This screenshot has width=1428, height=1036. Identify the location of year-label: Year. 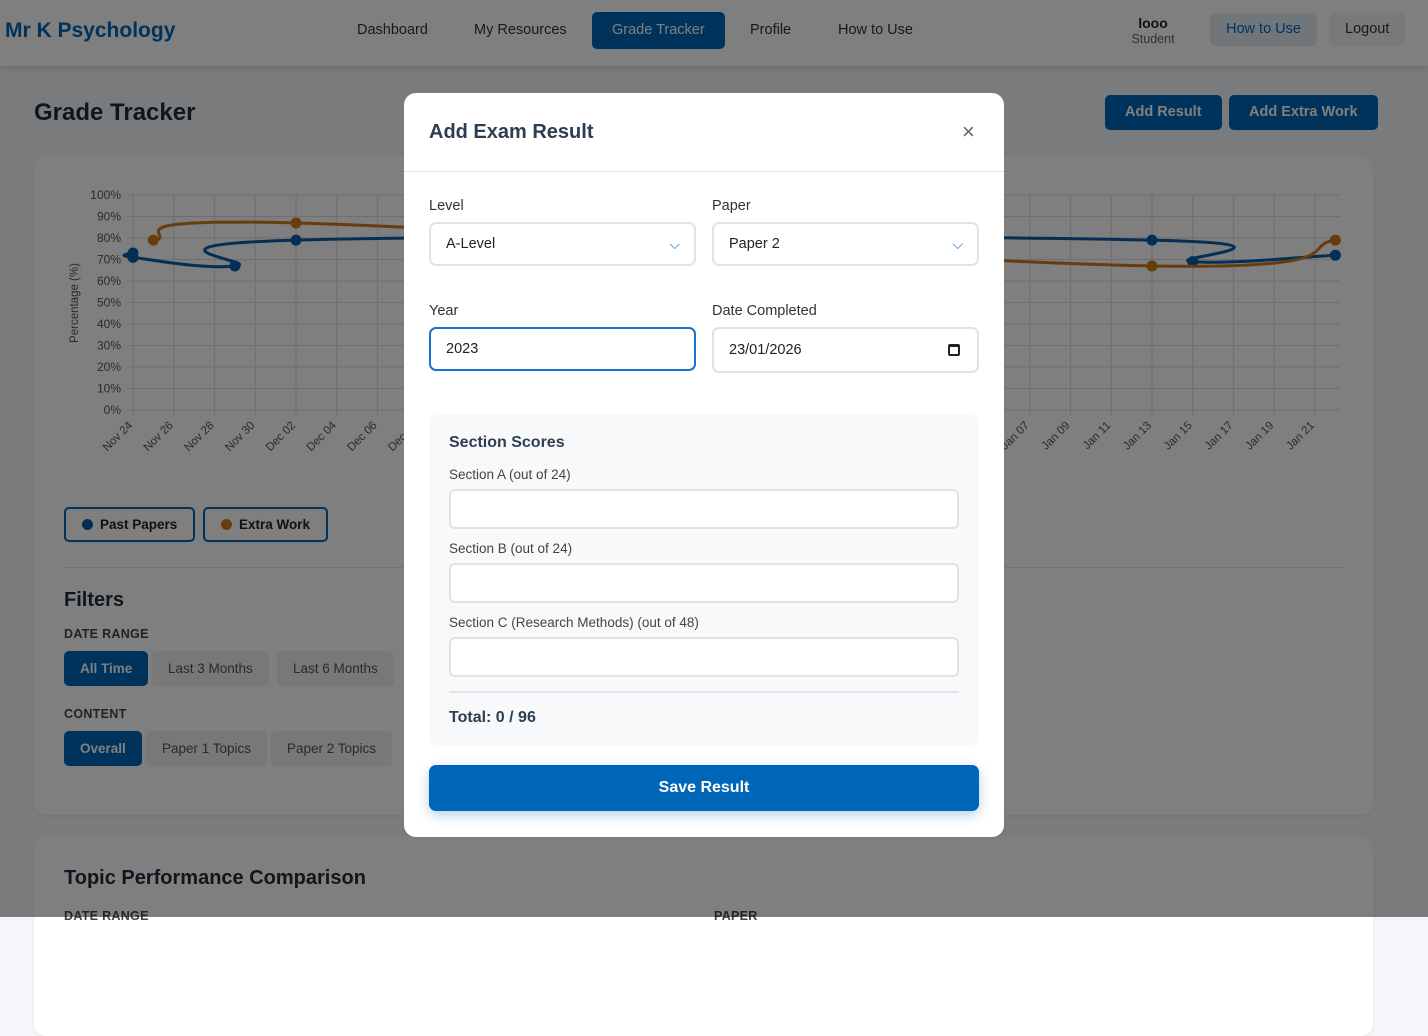
(444, 311).